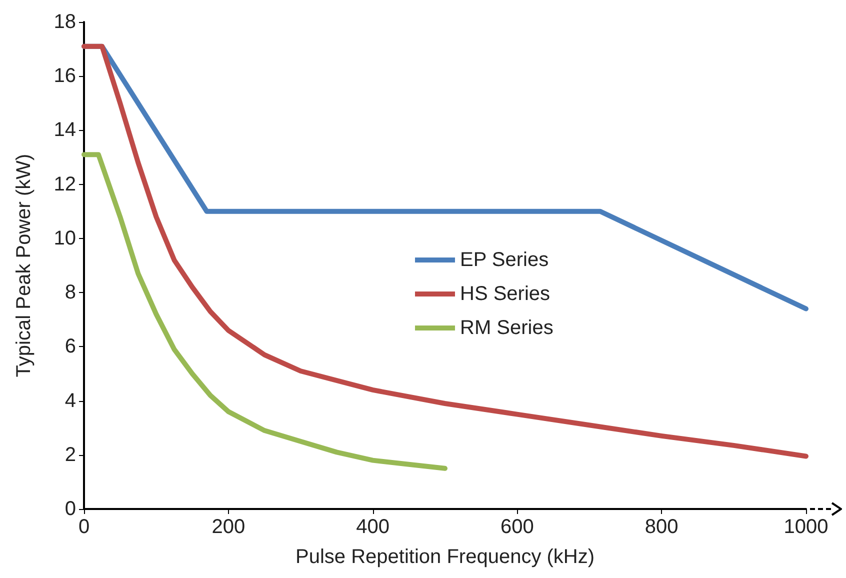 Image resolution: width=846 pixels, height=578 pixels. I want to click on legend-label: HS Series, so click(505, 294).